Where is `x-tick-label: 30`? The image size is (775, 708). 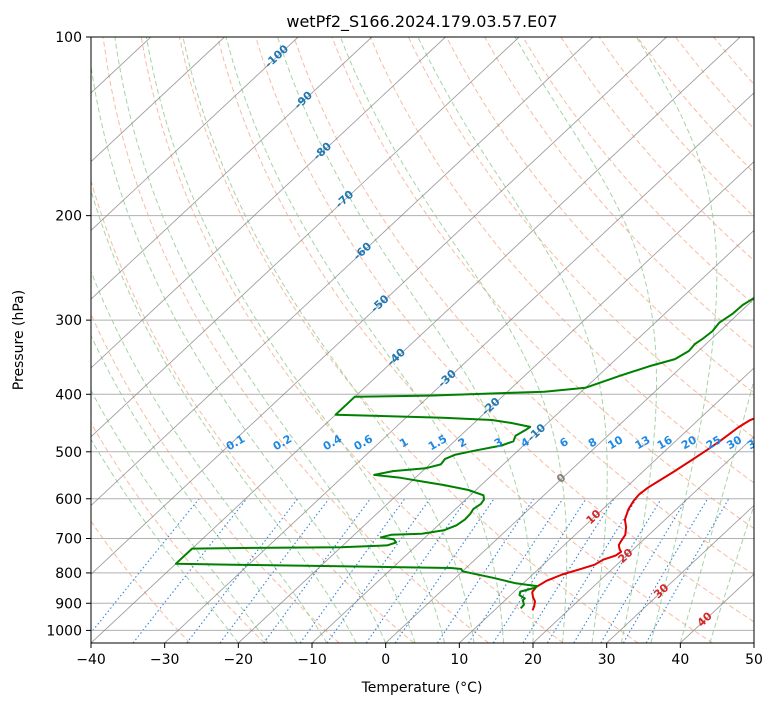
x-tick-label: 30 is located at coordinates (607, 660).